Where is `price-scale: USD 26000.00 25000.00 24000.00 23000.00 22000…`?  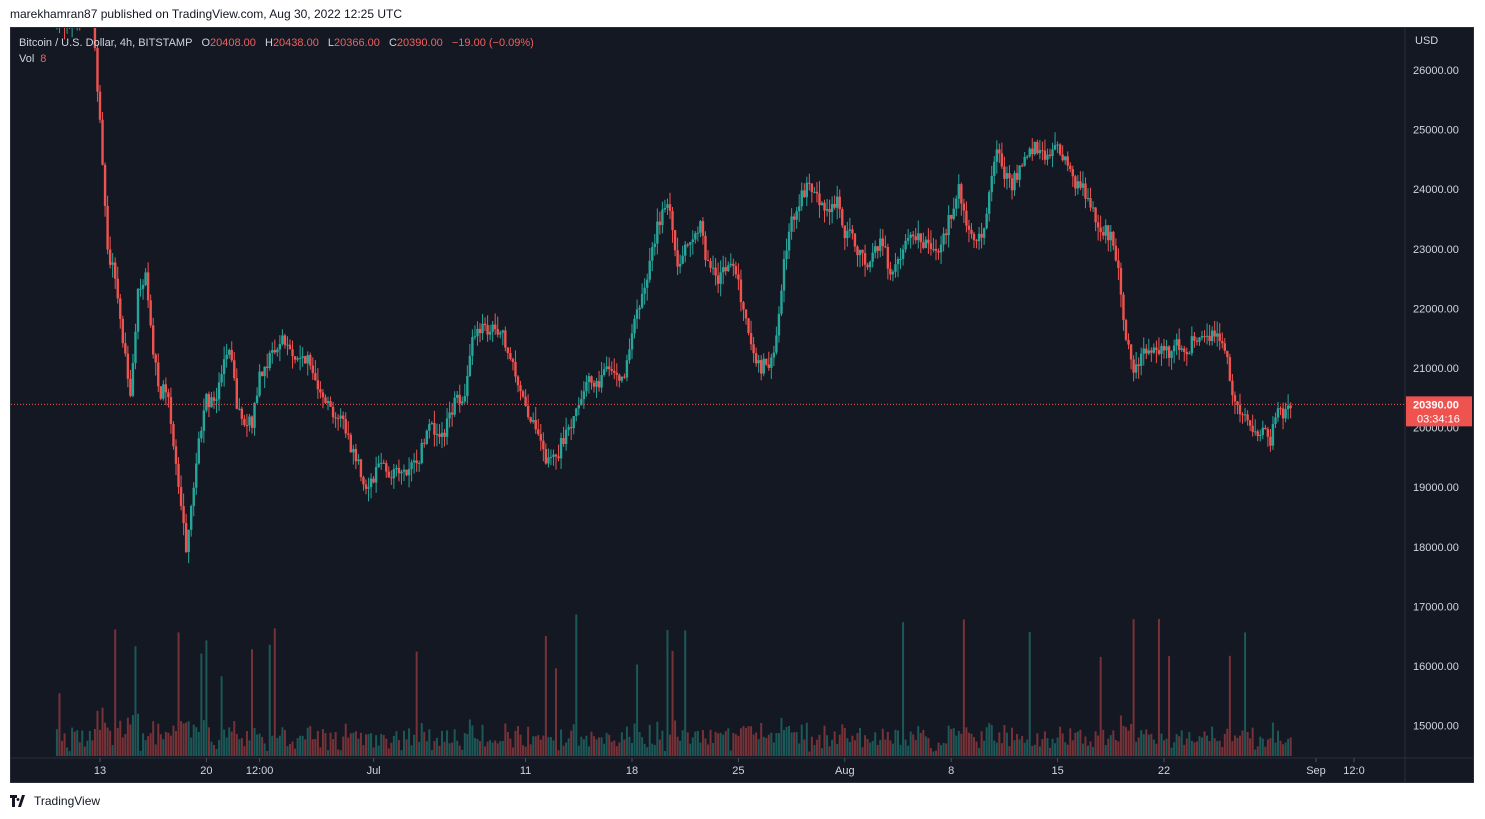 price-scale: USD 26000.00 25000.00 24000.00 23000.00 22000… is located at coordinates (1439, 384).